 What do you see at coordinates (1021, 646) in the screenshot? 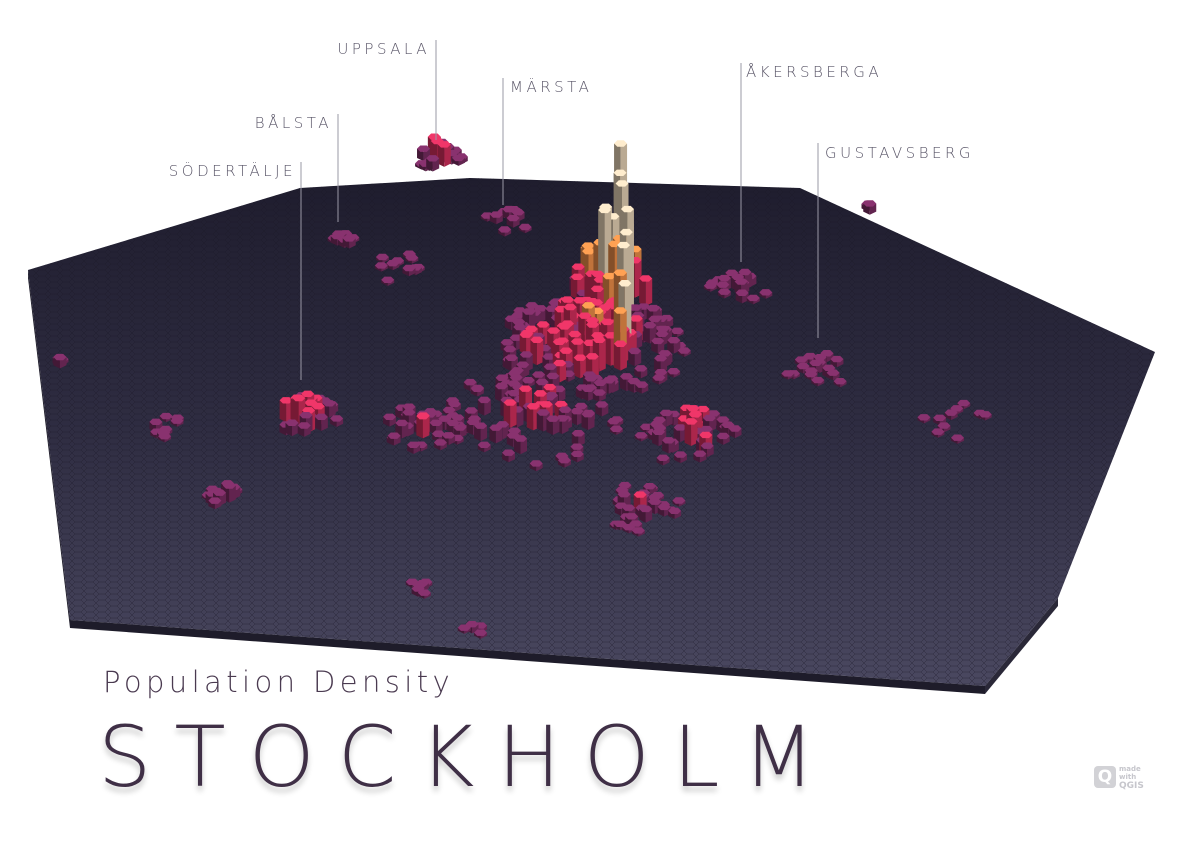
I see `map-ground-edge-right` at bounding box center [1021, 646].